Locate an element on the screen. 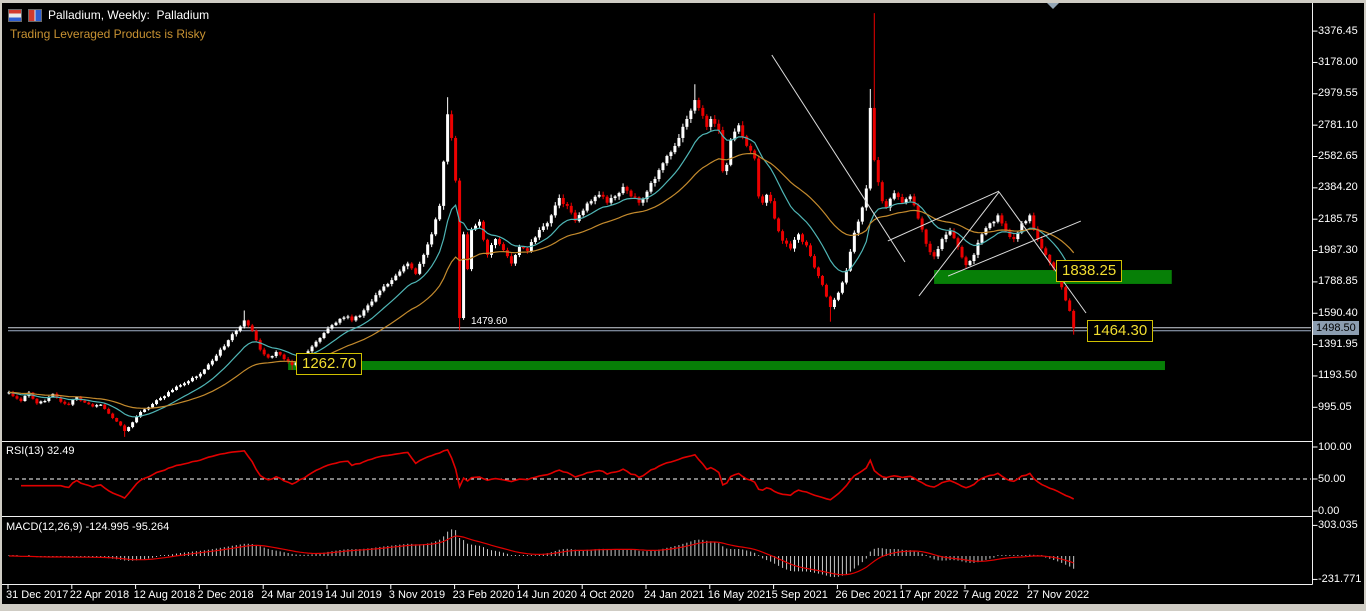 The width and height of the screenshot is (1366, 611). trendline-wedge-lower is located at coordinates (959, 244).